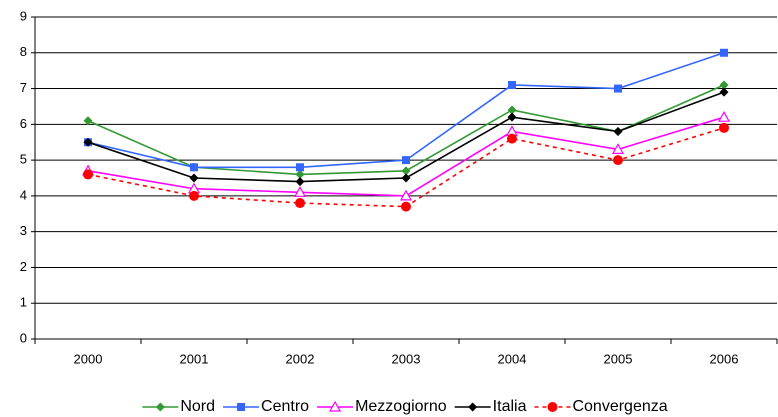 The width and height of the screenshot is (778, 417). What do you see at coordinates (23, 337) in the screenshot?
I see `y-tick-label: 0` at bounding box center [23, 337].